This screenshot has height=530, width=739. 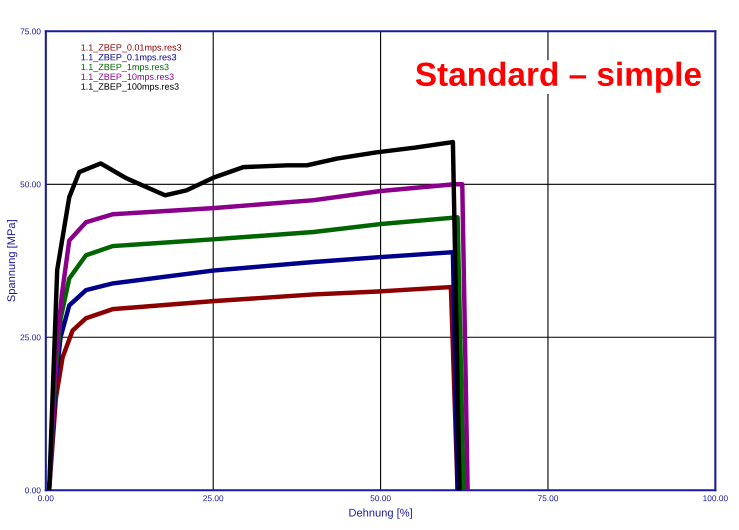 What do you see at coordinates (380, 498) in the screenshot?
I see `x-tick-label: 50.00` at bounding box center [380, 498].